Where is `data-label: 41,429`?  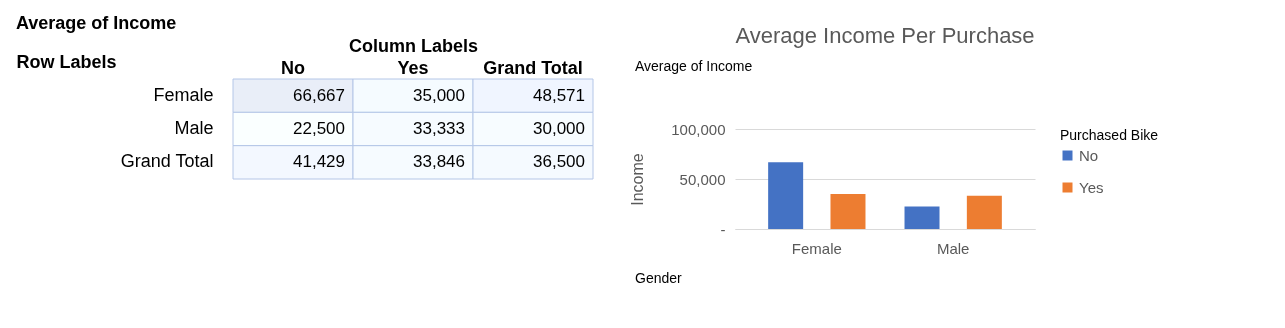
data-label: 41,429 is located at coordinates (319, 162).